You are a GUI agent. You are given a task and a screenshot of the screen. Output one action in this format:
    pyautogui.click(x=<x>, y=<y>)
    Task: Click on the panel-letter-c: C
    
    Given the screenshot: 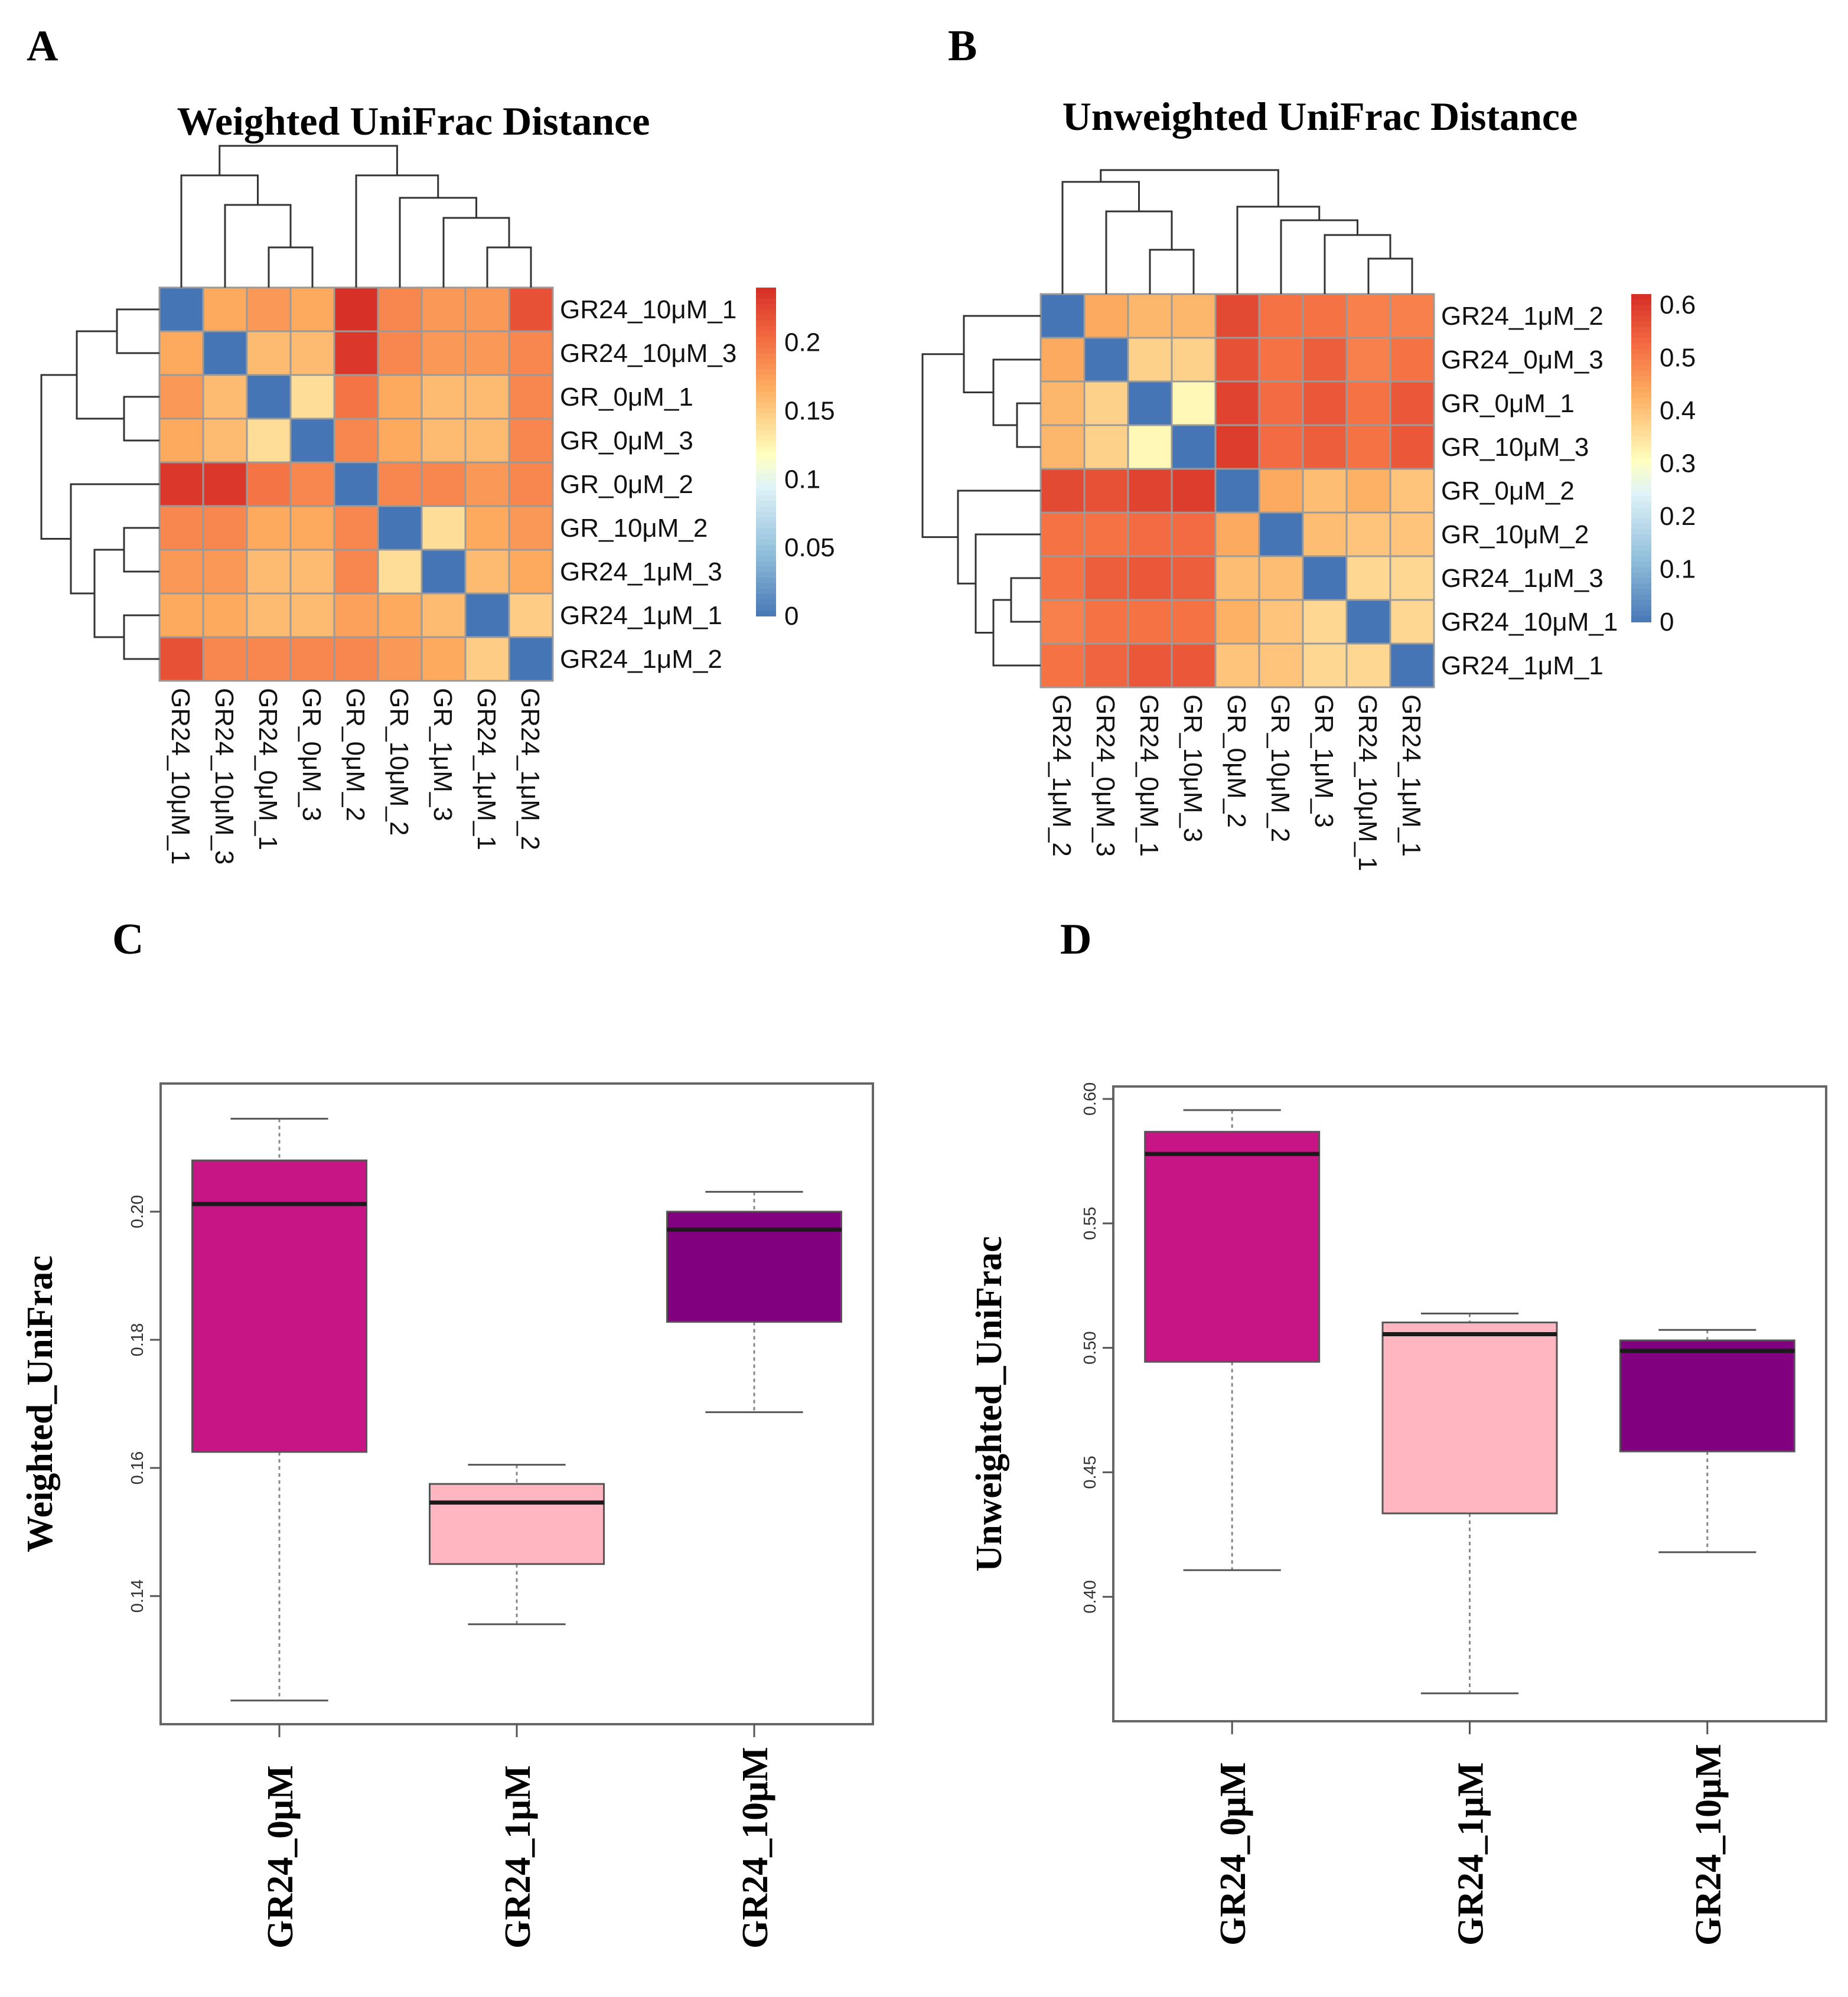 What is the action you would take?
    pyautogui.click(x=128, y=939)
    